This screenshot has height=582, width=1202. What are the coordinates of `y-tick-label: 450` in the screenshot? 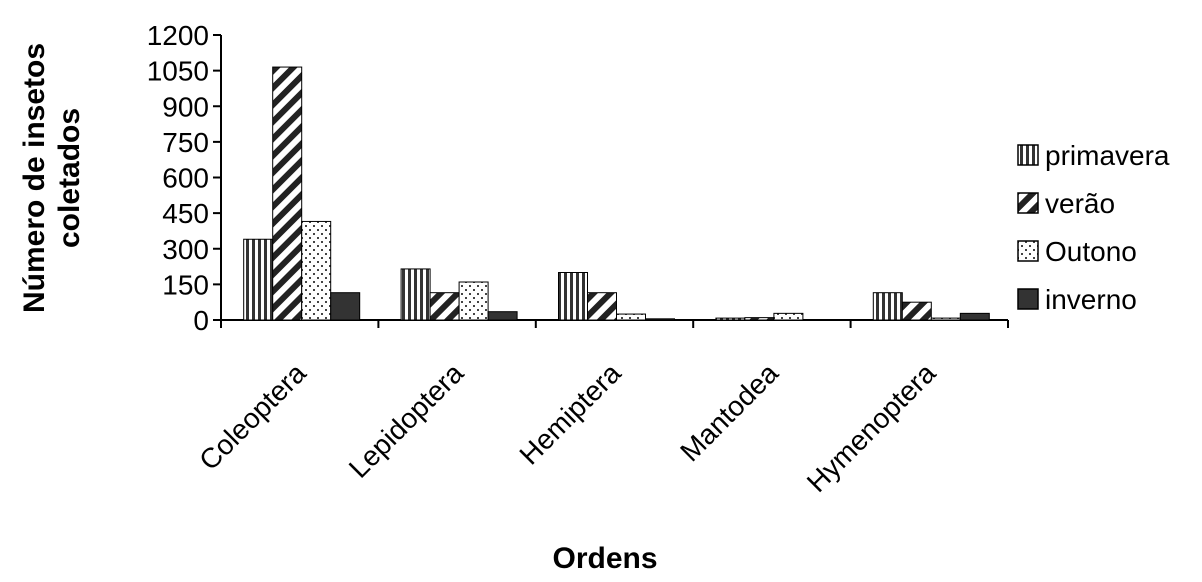 It's located at (185, 213).